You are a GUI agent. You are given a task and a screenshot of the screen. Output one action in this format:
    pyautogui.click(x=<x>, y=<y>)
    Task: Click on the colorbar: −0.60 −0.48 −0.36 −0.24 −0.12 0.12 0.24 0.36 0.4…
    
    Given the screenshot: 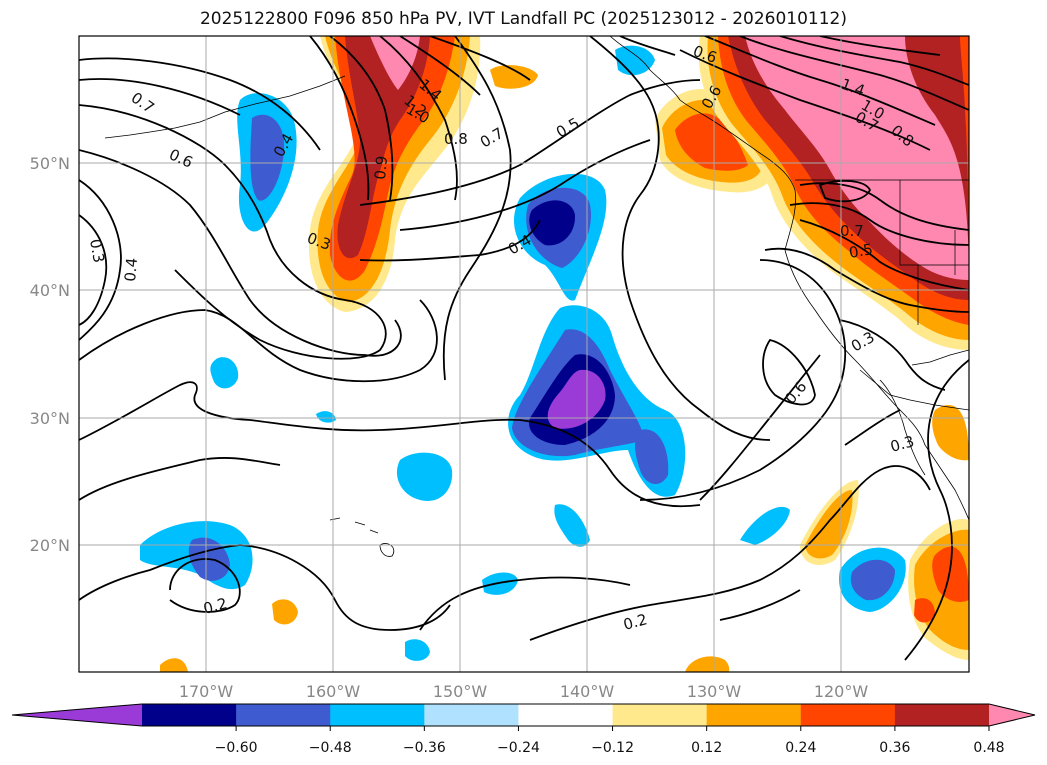 What is the action you would take?
    pyautogui.click(x=523, y=729)
    